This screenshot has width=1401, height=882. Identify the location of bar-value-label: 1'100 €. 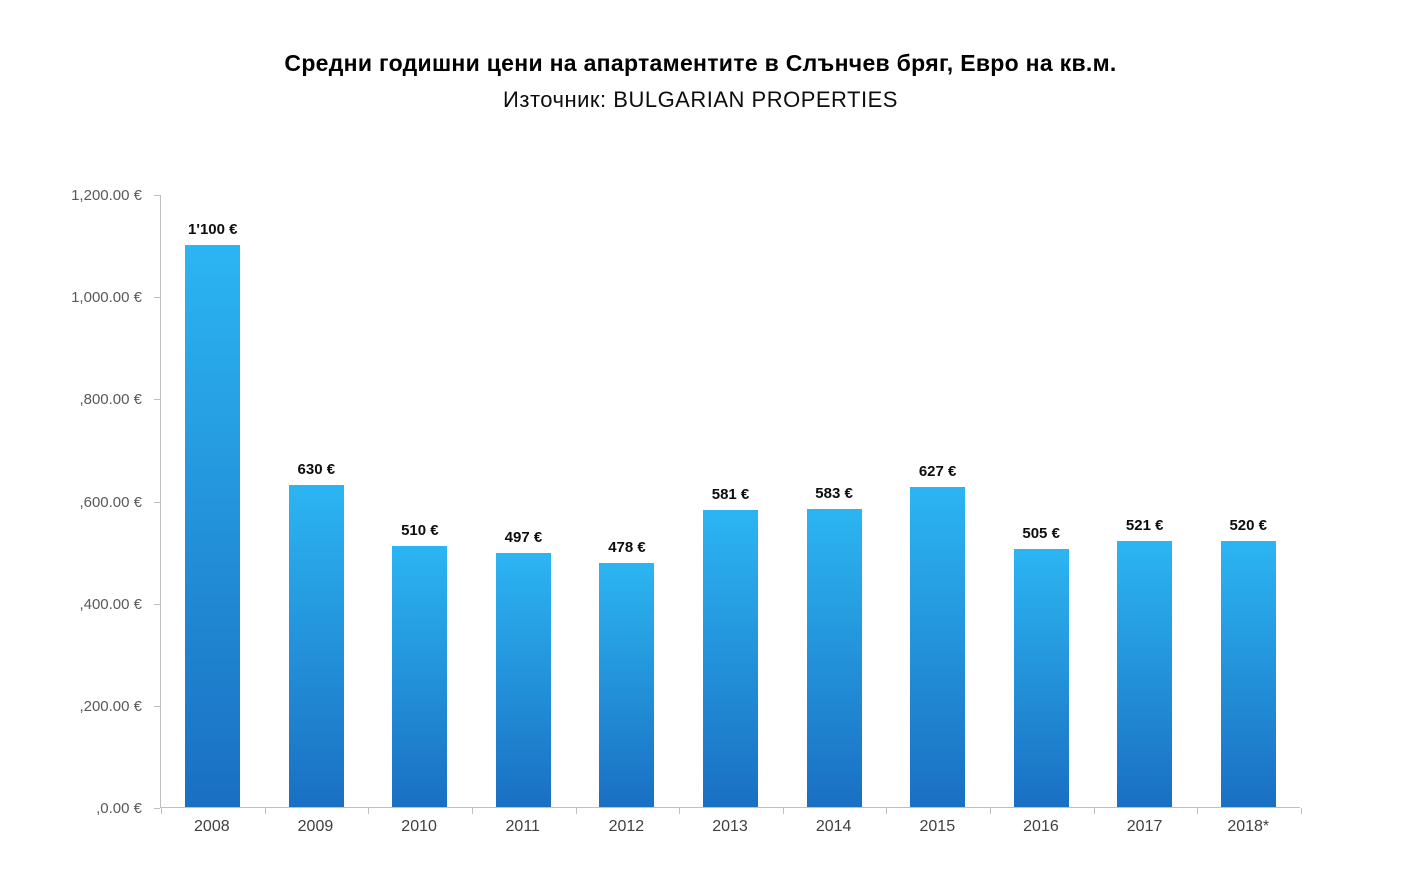
(213, 230).